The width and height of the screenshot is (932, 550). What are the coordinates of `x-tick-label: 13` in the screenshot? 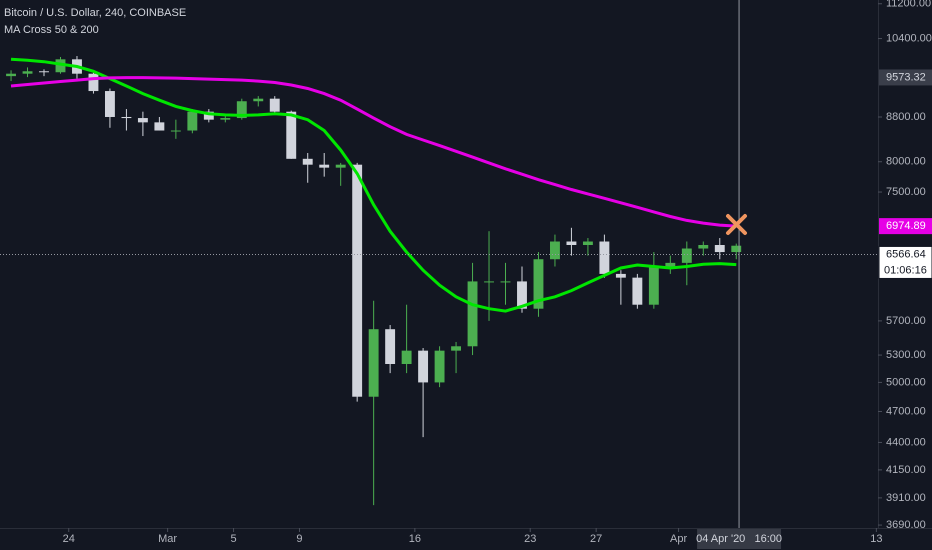 It's located at (876, 539).